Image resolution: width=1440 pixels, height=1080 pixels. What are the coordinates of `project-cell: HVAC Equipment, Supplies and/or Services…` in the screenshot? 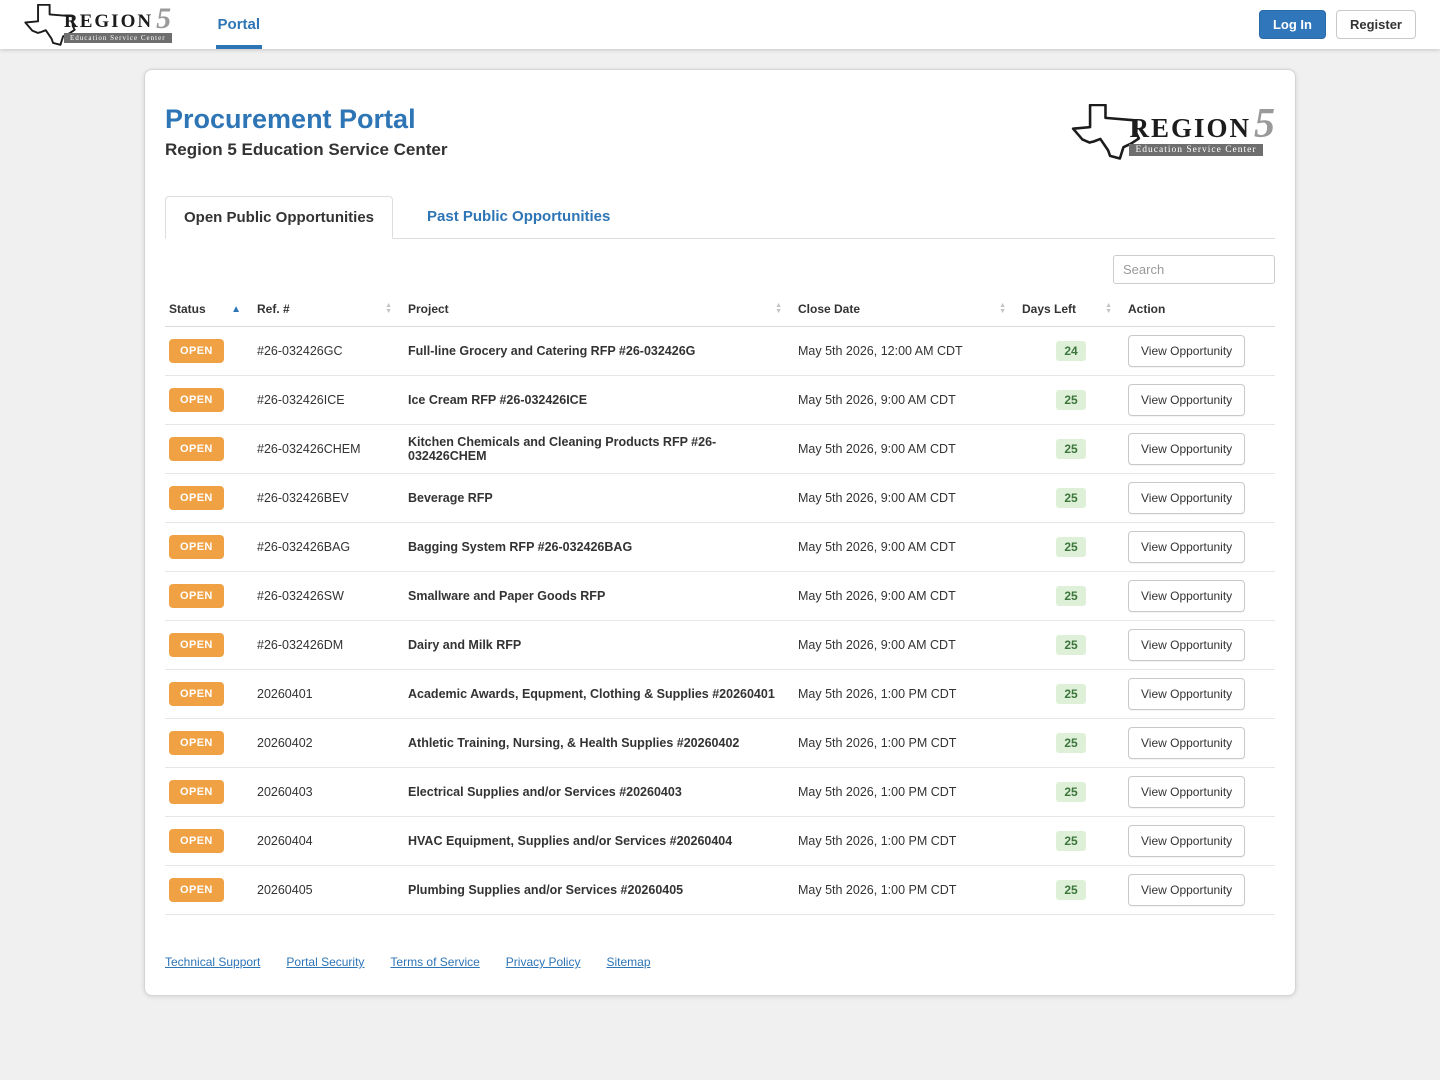 It's located at (599, 841).